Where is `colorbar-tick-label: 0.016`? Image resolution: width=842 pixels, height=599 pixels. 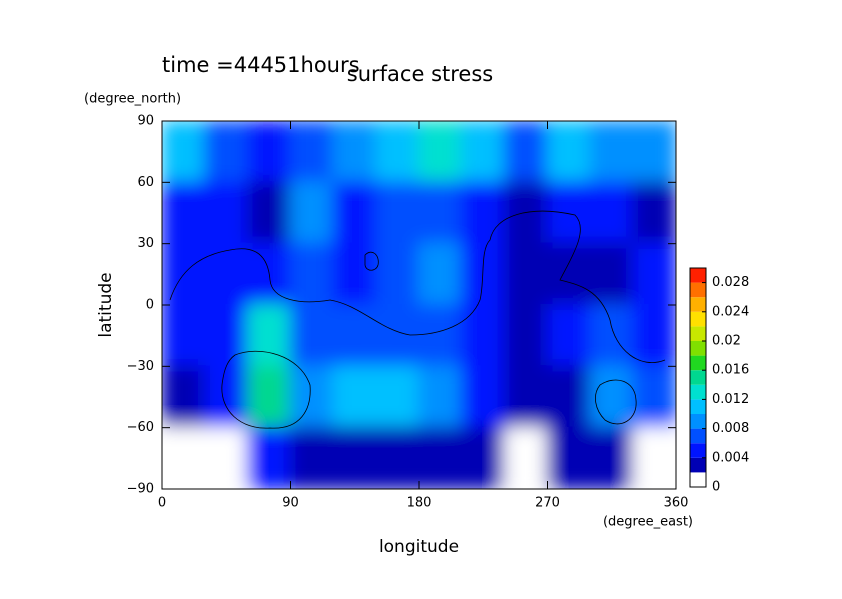 colorbar-tick-label: 0.016 is located at coordinates (730, 370).